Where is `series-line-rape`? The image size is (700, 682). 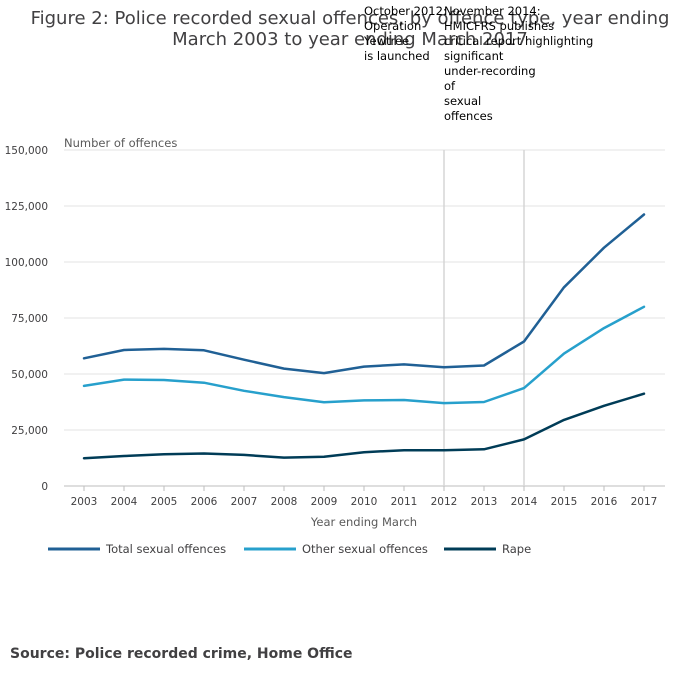
series-line-rape is located at coordinates (364, 426).